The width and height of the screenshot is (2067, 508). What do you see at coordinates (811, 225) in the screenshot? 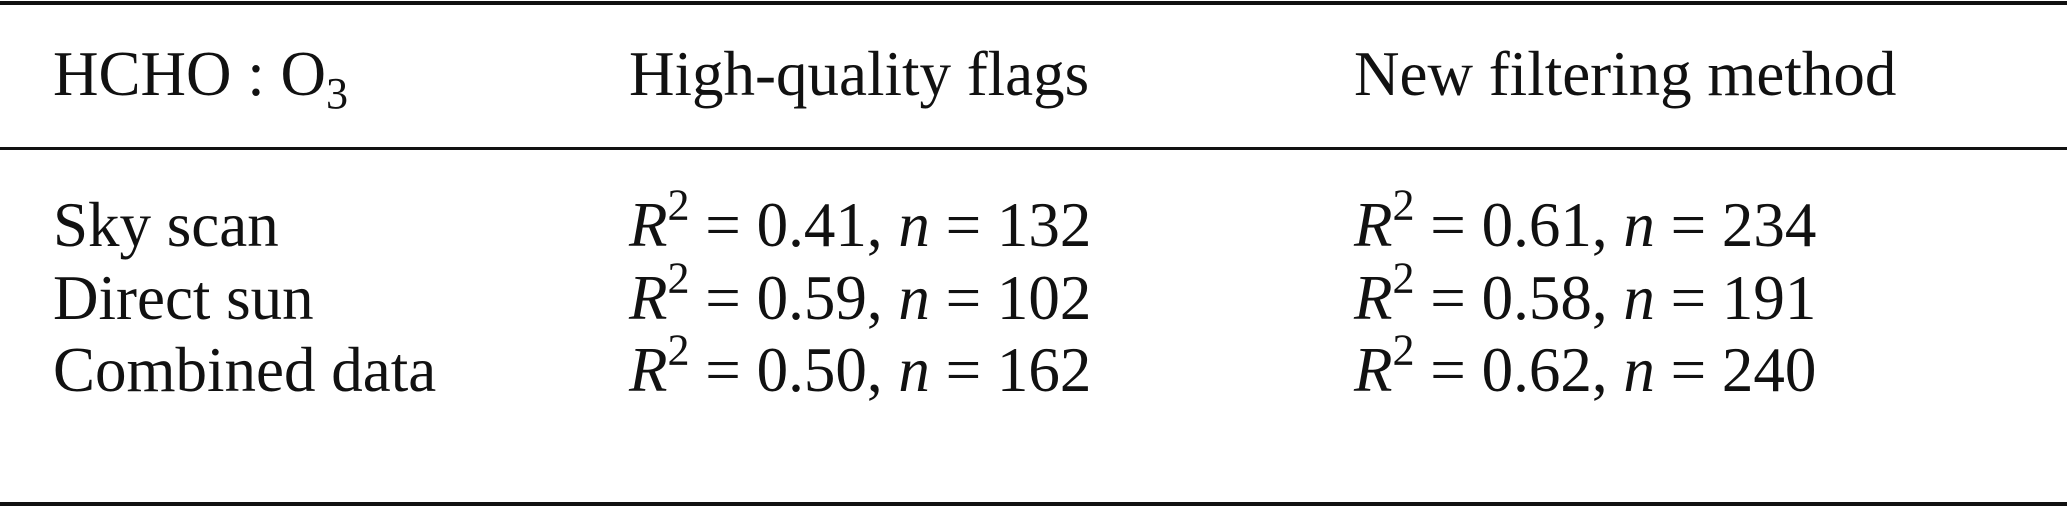
I see `r2-value: 0.41` at bounding box center [811, 225].